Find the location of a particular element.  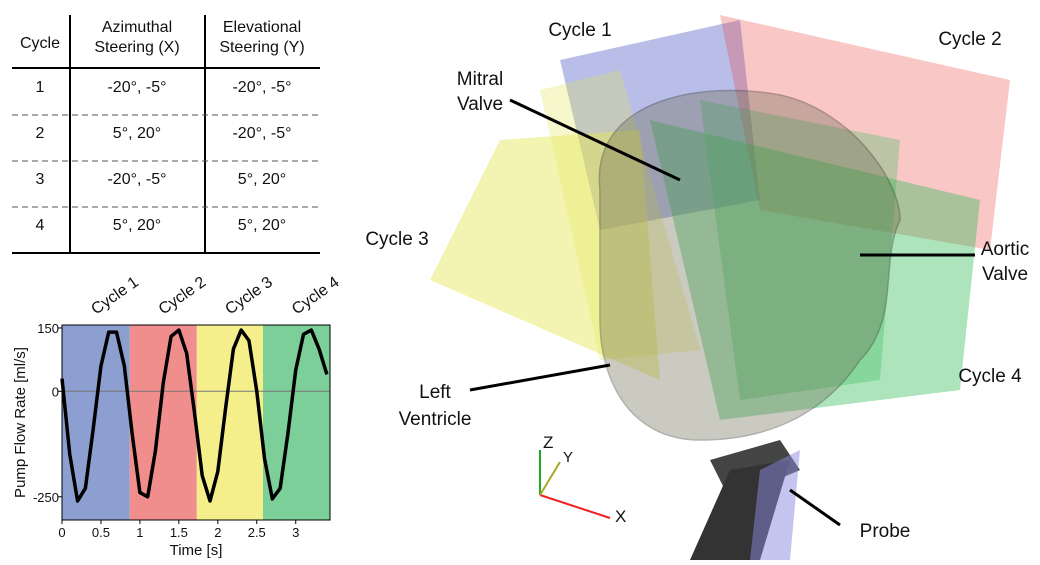

y-tick-label: 0 is located at coordinates (55, 391).